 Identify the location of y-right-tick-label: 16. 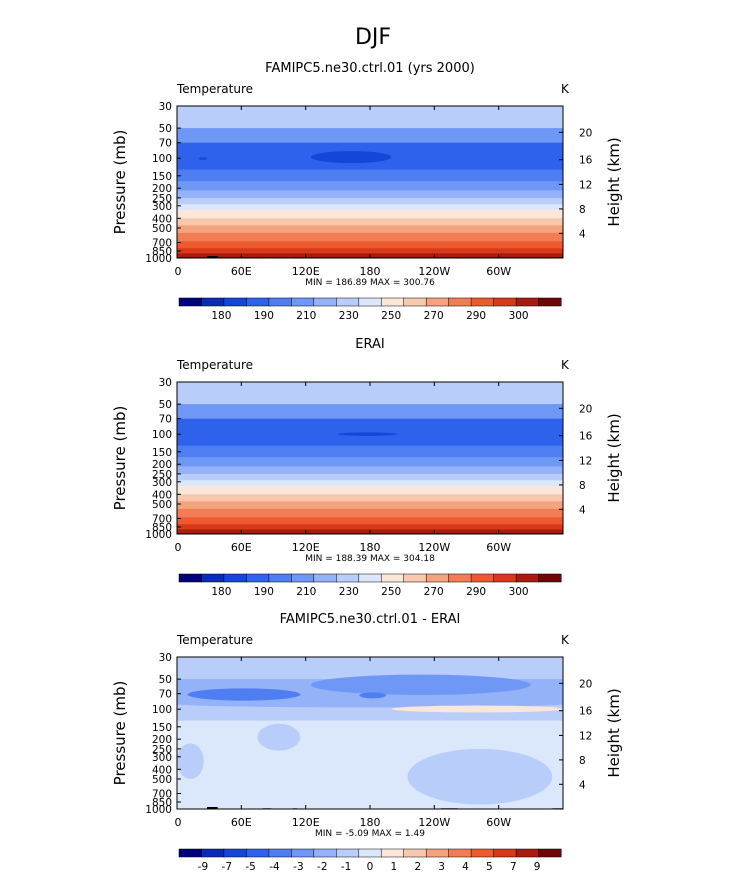
(586, 161).